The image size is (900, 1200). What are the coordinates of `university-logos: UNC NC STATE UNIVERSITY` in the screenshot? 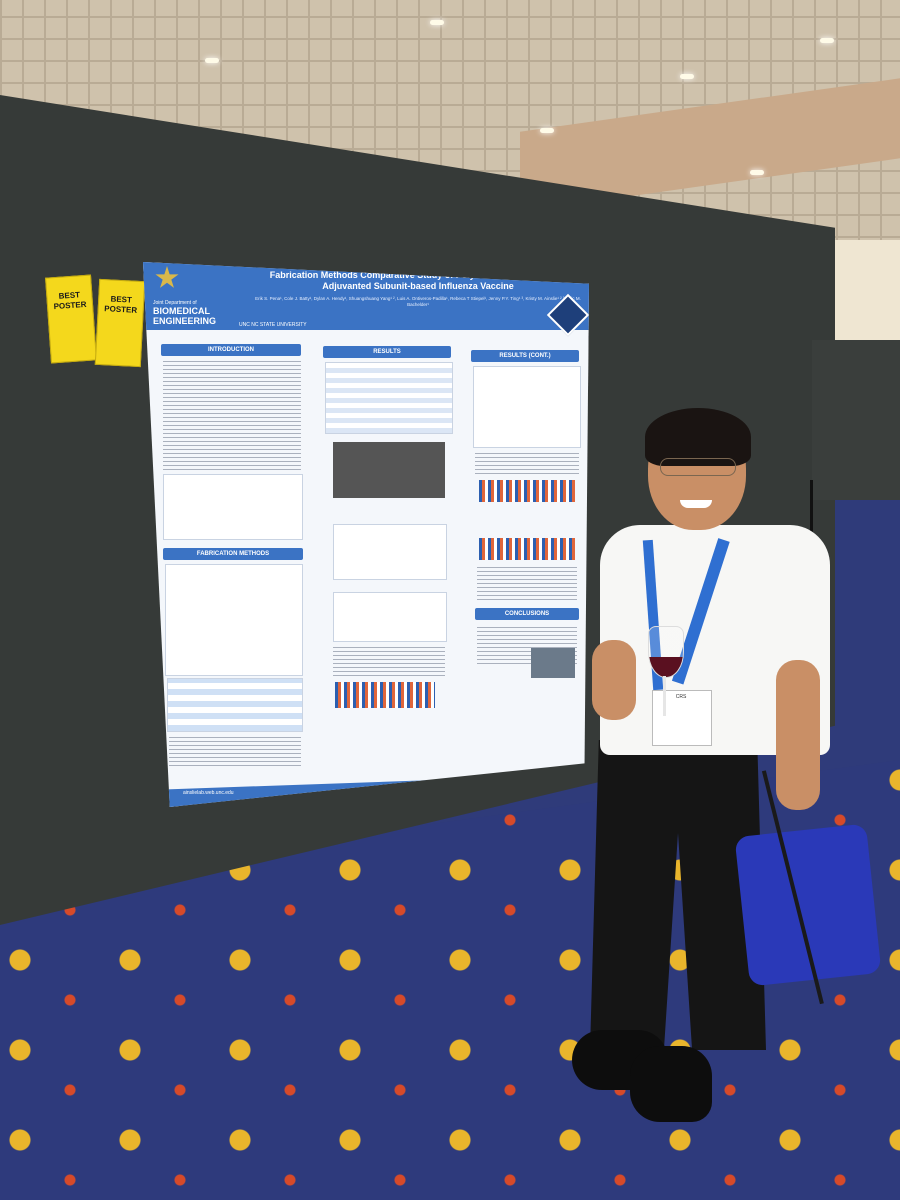 It's located at (273, 325).